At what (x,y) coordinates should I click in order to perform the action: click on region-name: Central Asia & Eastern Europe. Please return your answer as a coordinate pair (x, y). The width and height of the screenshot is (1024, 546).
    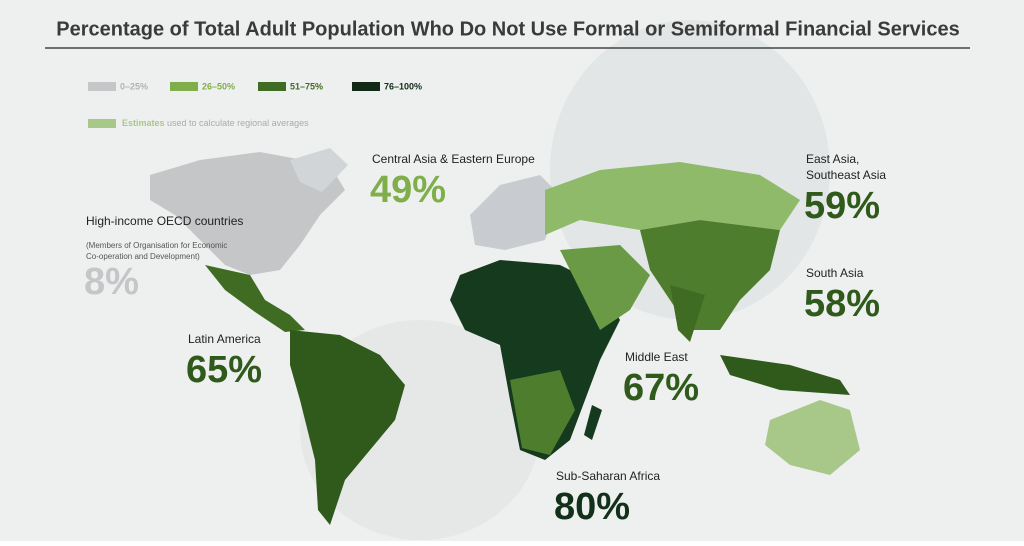
    Looking at the image, I should click on (453, 159).